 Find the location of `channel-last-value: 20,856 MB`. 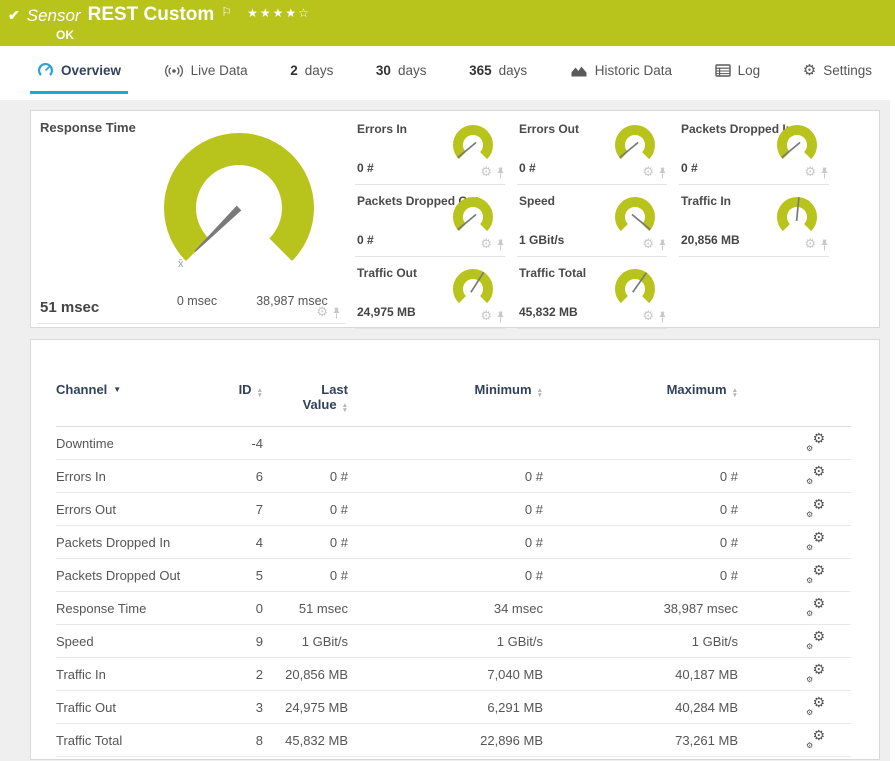

channel-last-value: 20,856 MB is located at coordinates (305, 674).